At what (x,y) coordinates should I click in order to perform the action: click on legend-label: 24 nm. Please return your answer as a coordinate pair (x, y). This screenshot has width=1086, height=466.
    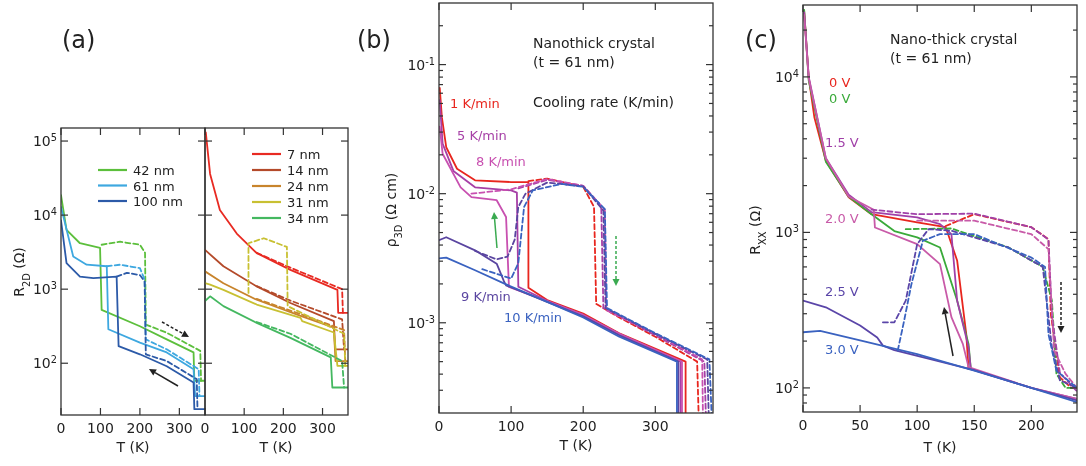
    Looking at the image, I should click on (308, 186).